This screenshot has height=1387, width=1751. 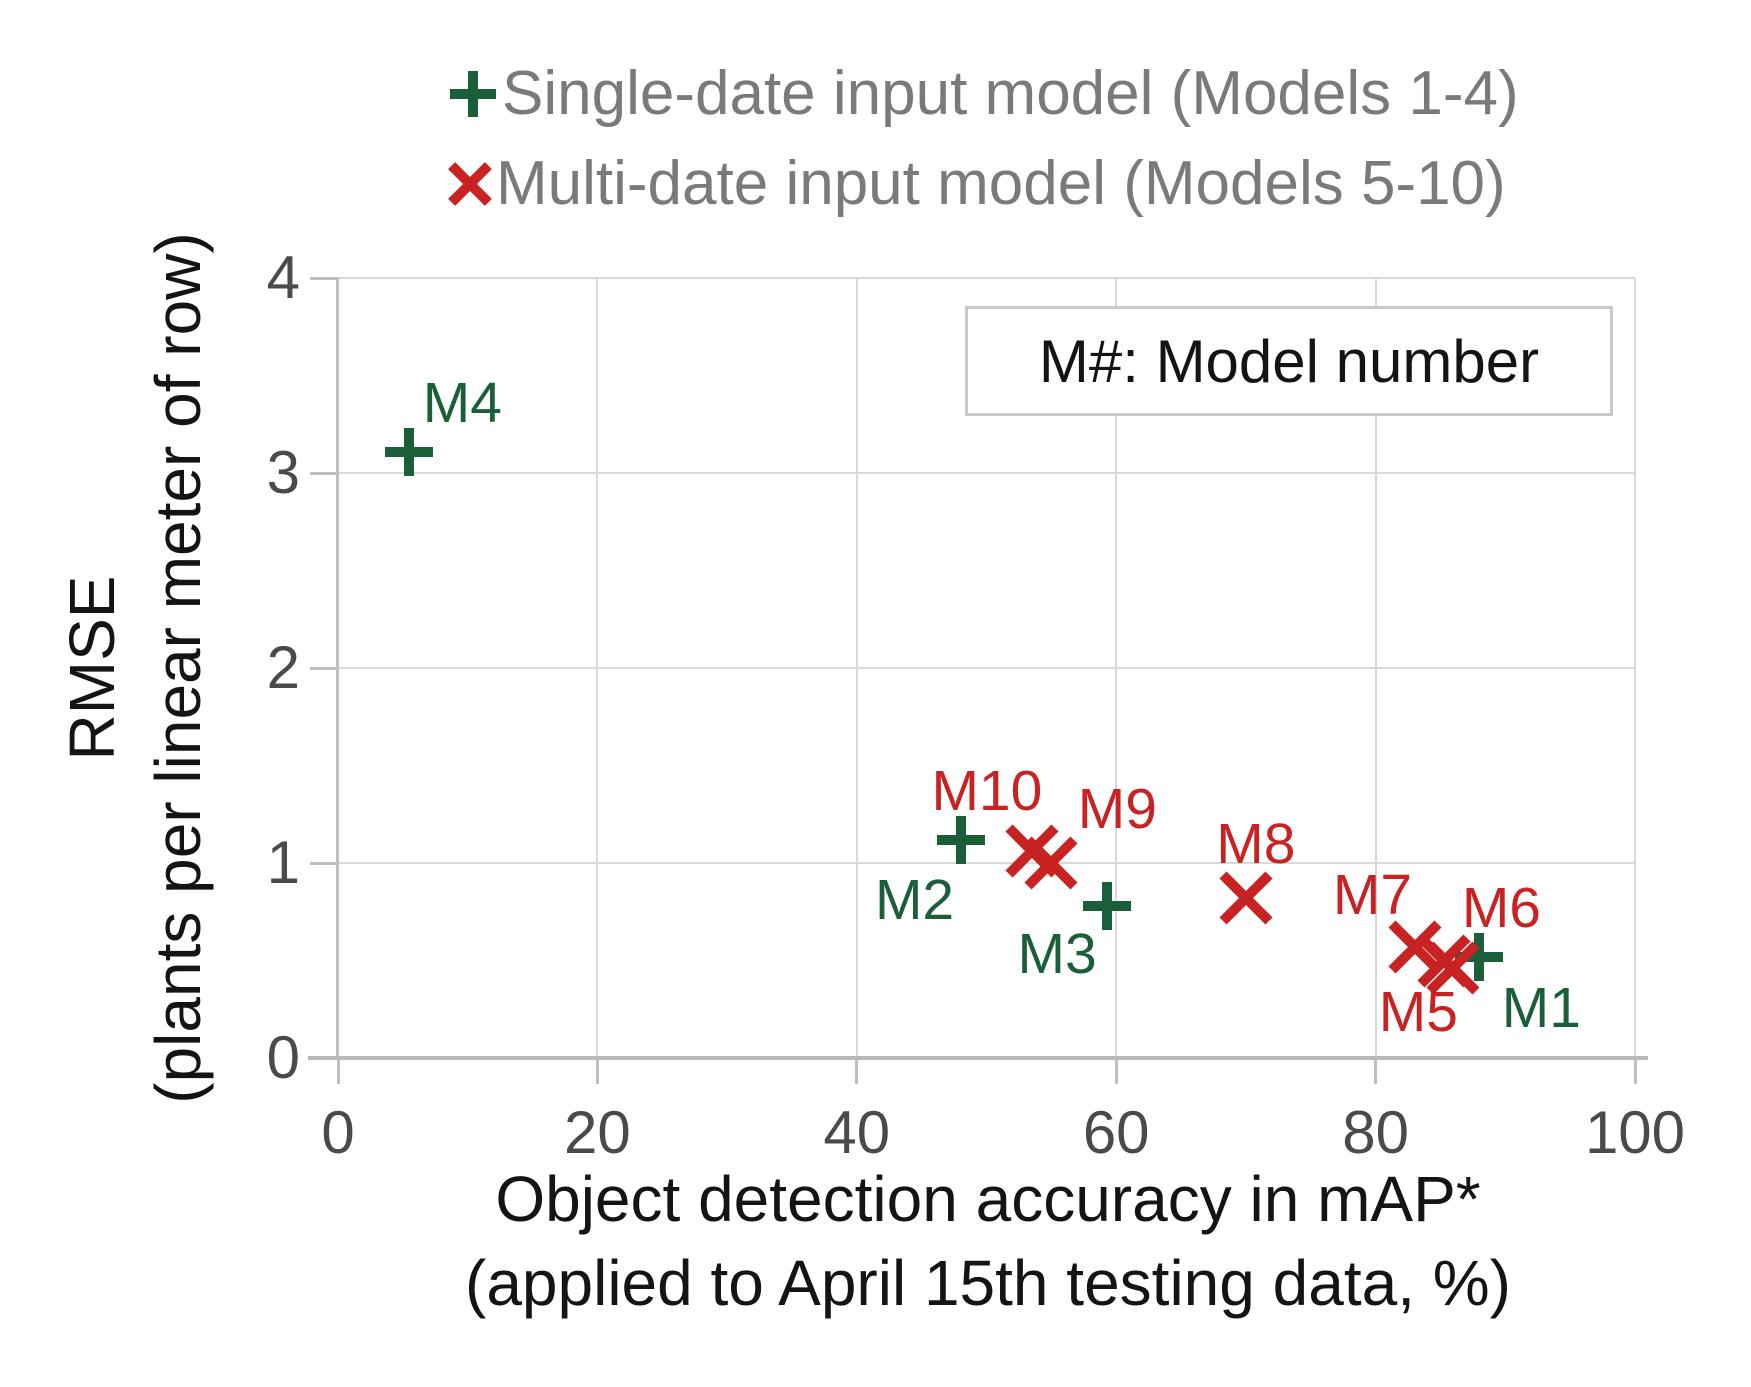 I want to click on y-tick-label: 0, so click(x=283, y=1057).